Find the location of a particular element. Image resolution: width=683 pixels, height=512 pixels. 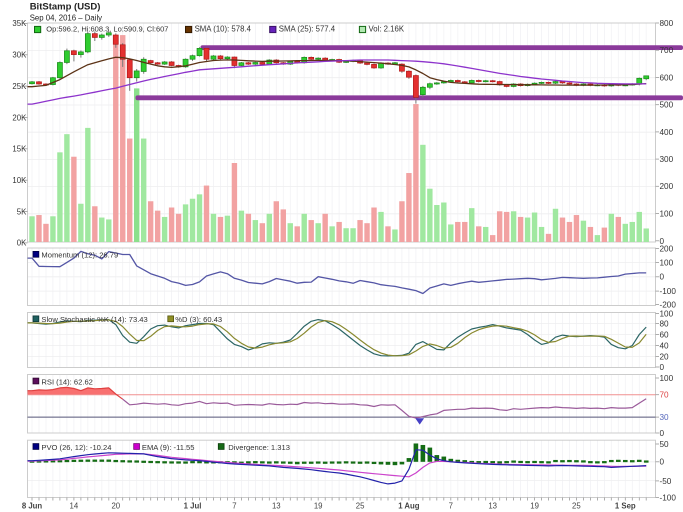

svg-text: Momentum (12): 26.79 is located at coordinates (79, 255).